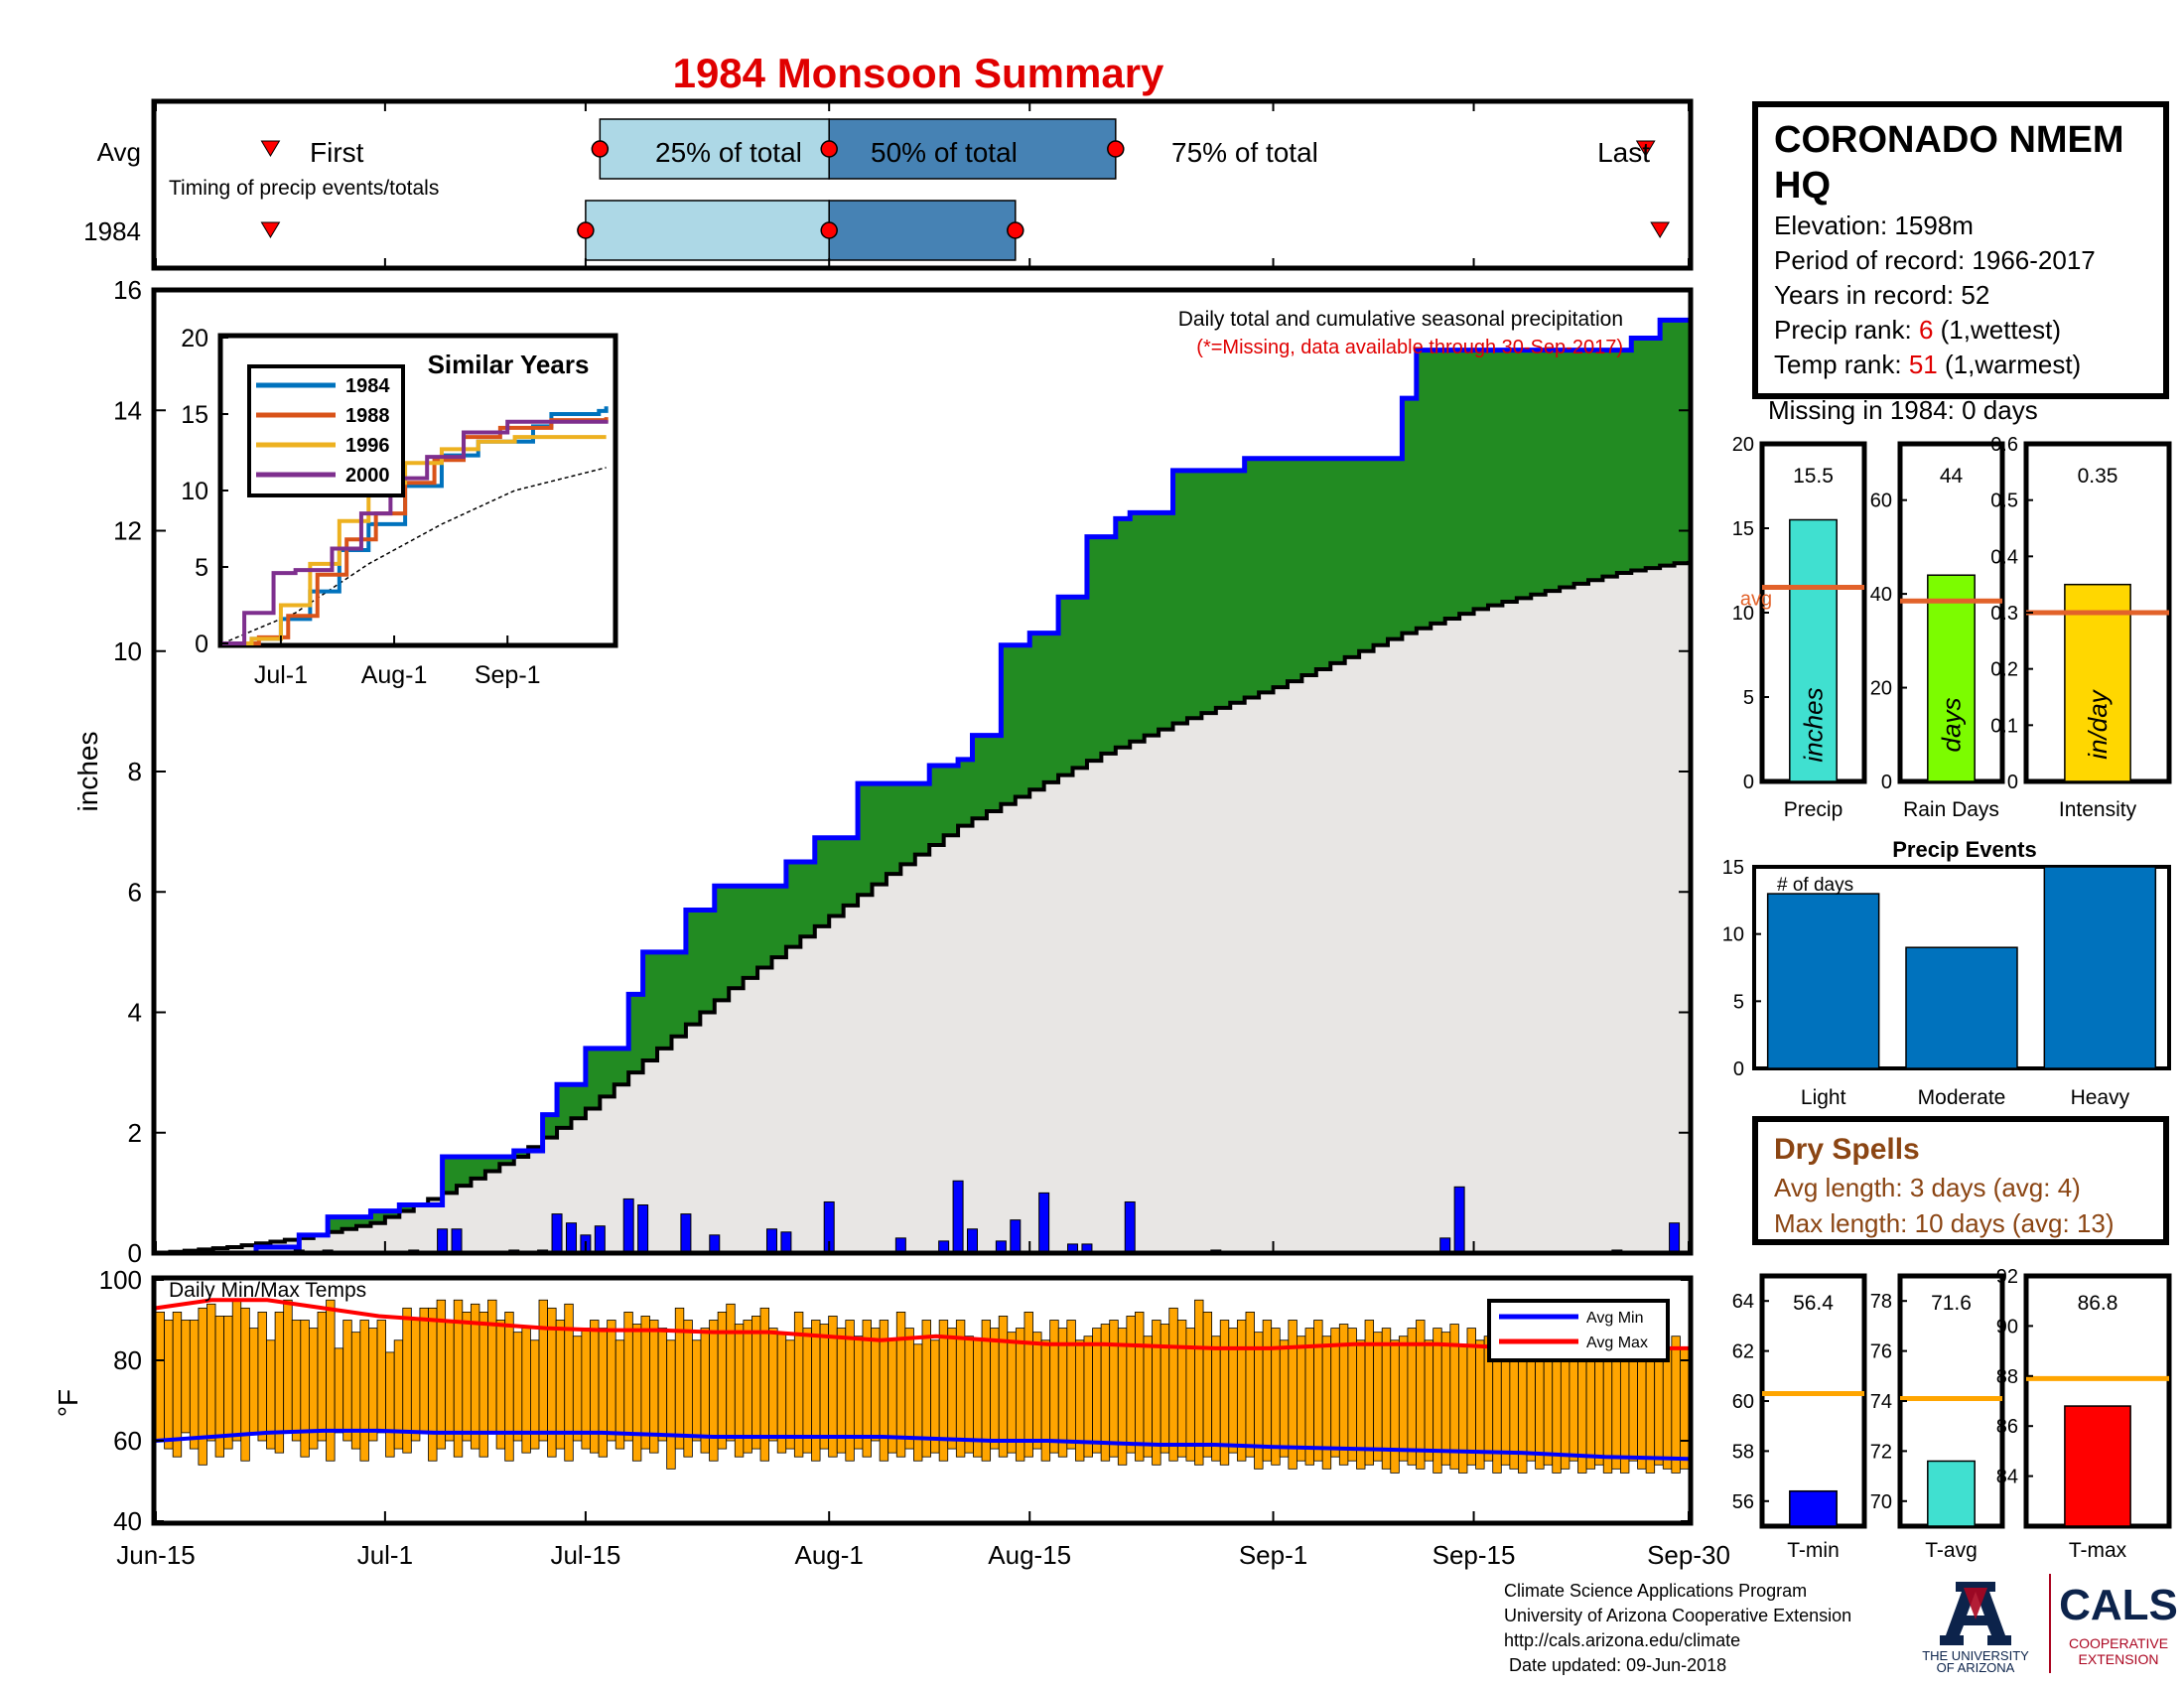 This screenshot has width=2184, height=1688. I want to click on inset-legend-label: 1996, so click(367, 446).